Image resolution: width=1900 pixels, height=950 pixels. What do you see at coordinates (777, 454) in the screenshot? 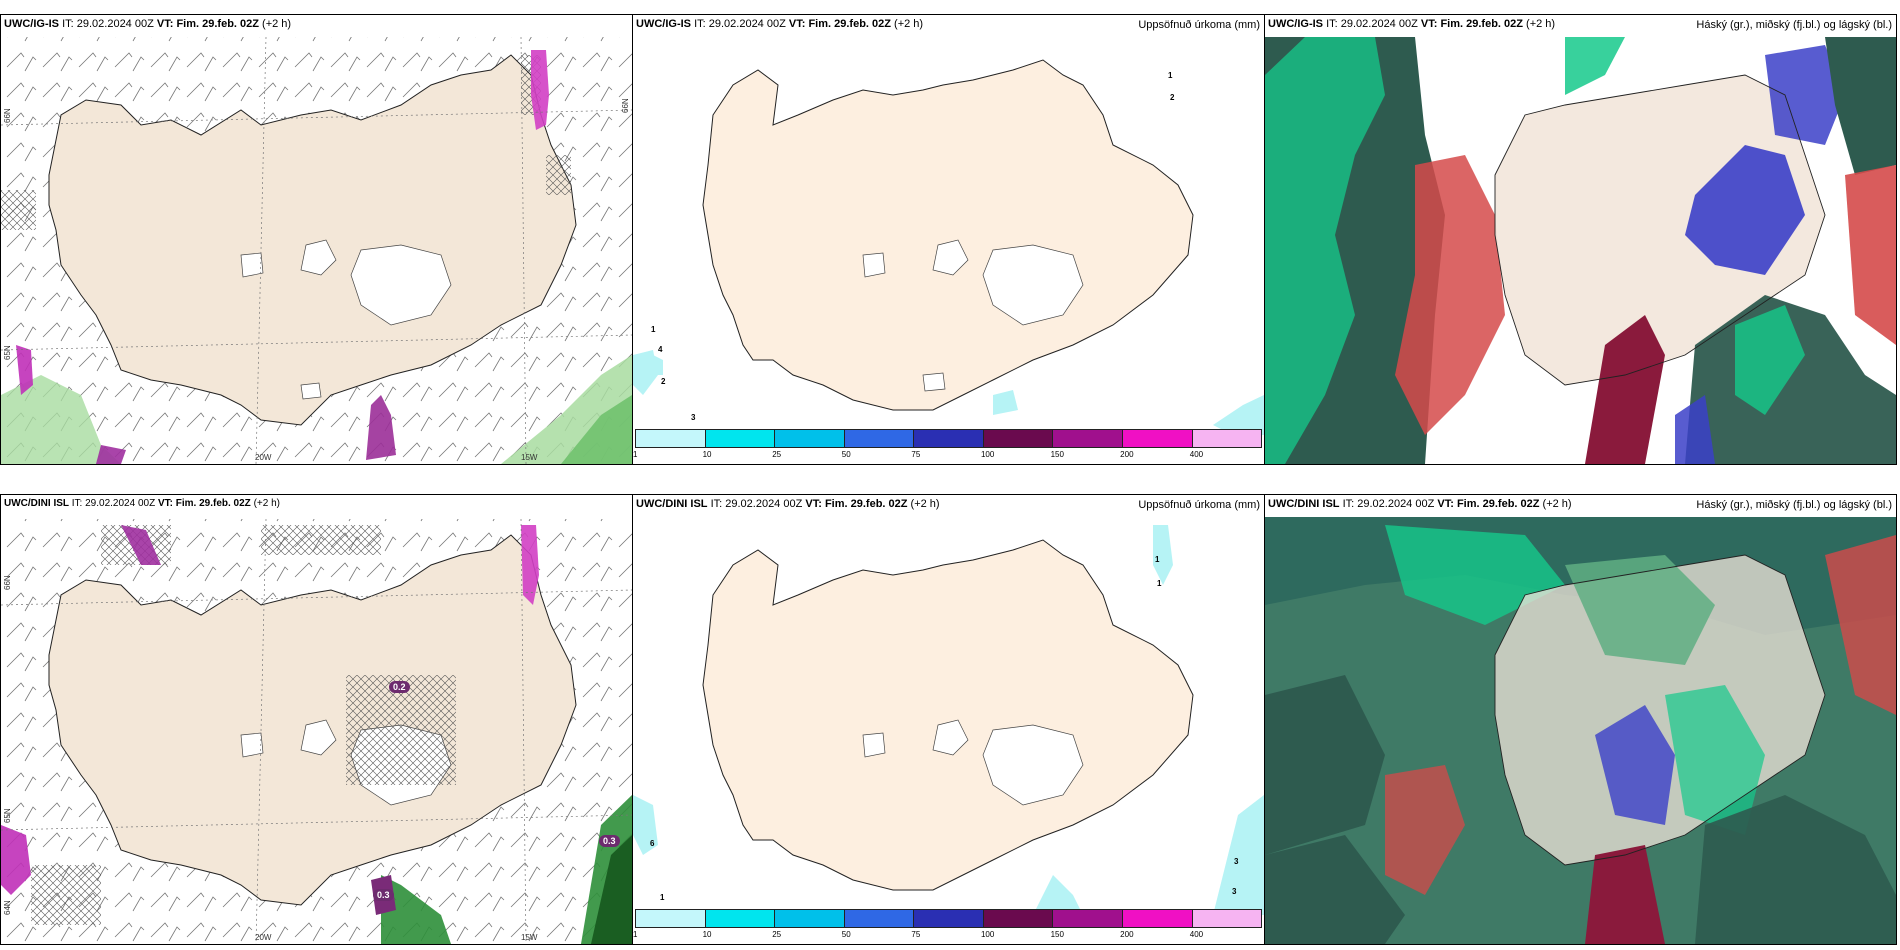
I see `colorbar-label: 25` at bounding box center [777, 454].